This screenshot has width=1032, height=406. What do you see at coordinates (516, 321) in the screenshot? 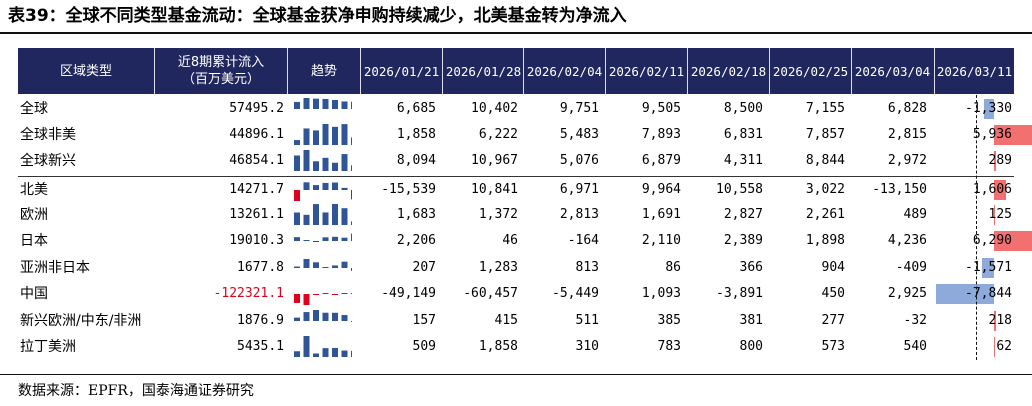
I see `table-row: 新兴欧洲/中东/非洲 1876.9 157 415 511 385 381 277 -32 218` at bounding box center [516, 321].